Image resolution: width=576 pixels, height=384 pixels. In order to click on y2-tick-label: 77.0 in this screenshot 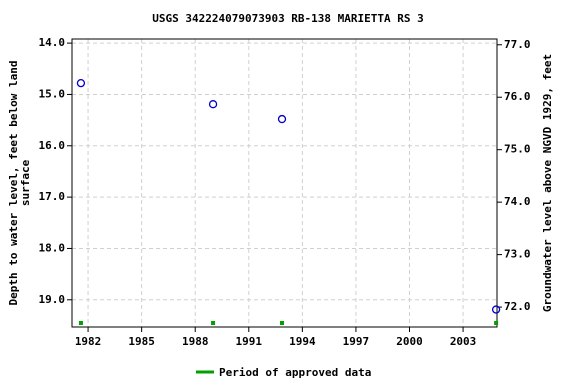, I will do `click(517, 44)`.